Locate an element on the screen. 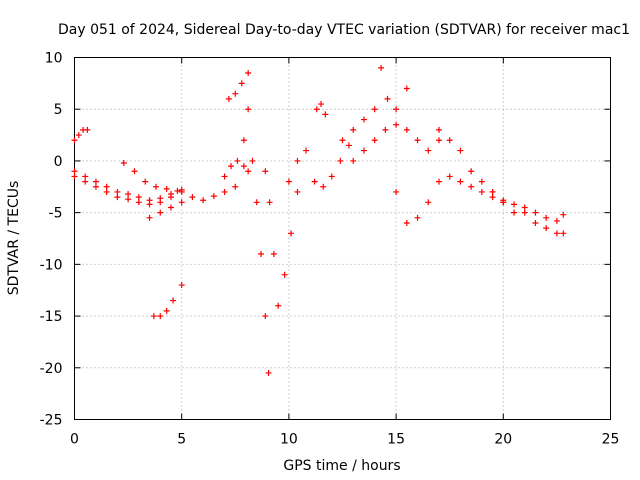 The height and width of the screenshot is (480, 640). series-track-c is located at coordinates (150, 176).